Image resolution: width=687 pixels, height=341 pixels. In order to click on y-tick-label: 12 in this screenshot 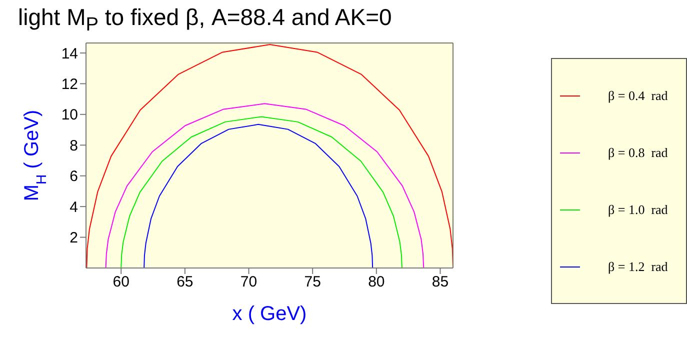, I will do `click(69, 85)`.